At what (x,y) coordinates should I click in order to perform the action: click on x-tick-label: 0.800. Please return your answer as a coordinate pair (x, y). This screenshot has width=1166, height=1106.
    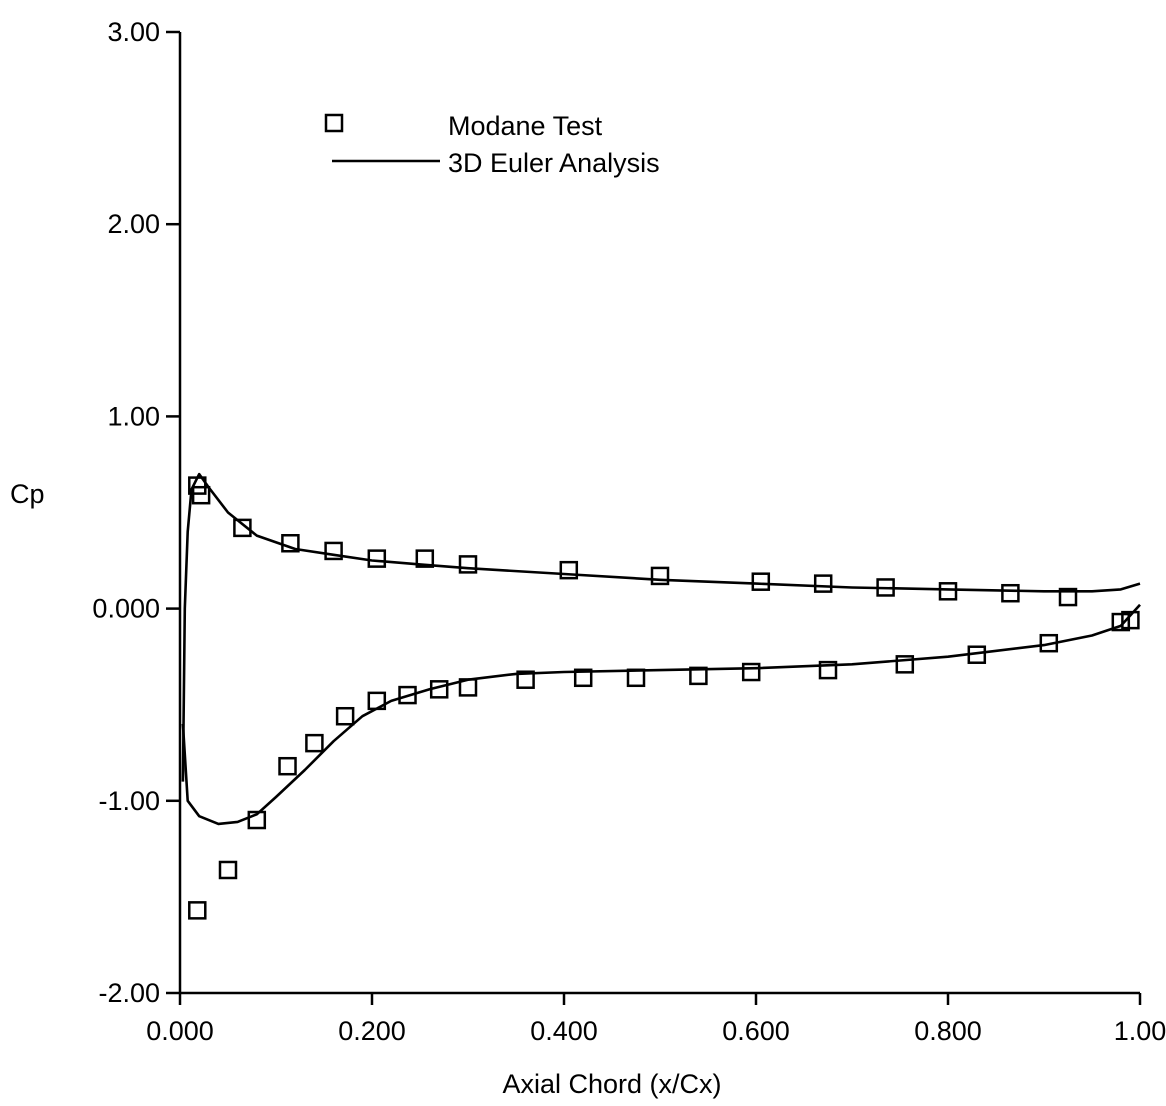
    Looking at the image, I should click on (948, 1031).